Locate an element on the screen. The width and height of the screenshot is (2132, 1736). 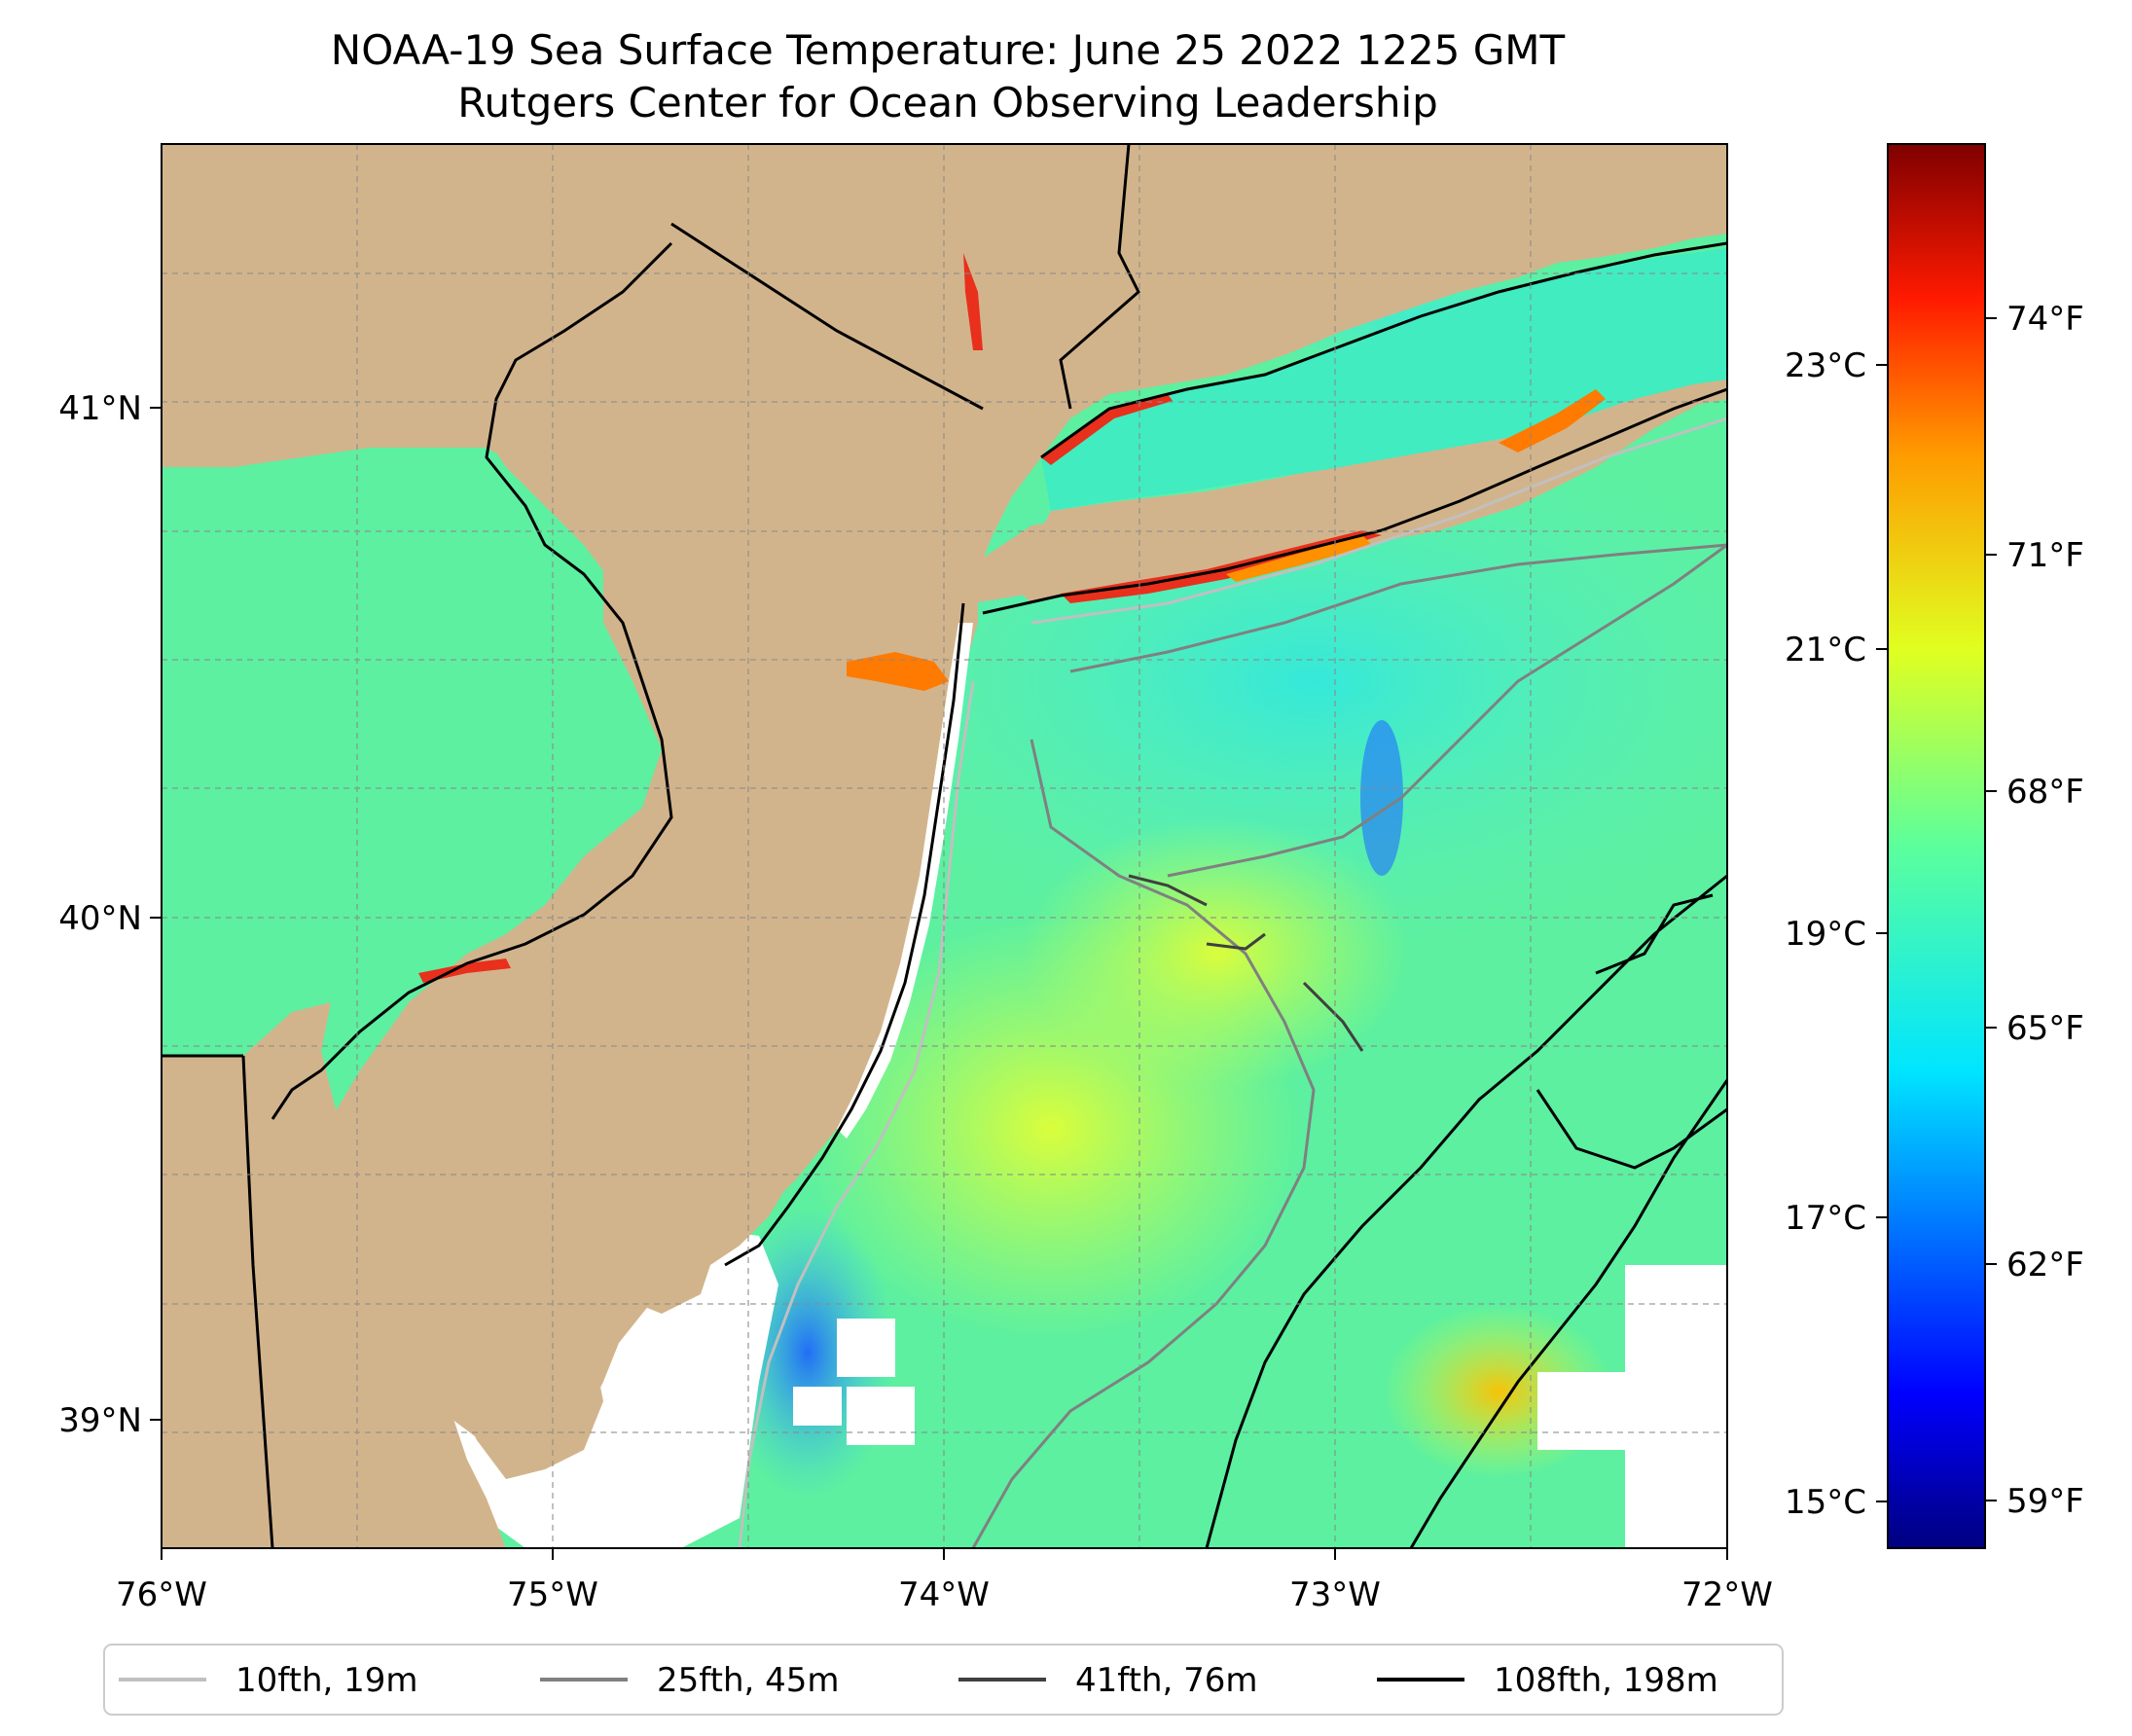
ct-coastline is located at coordinates (1383, 350).